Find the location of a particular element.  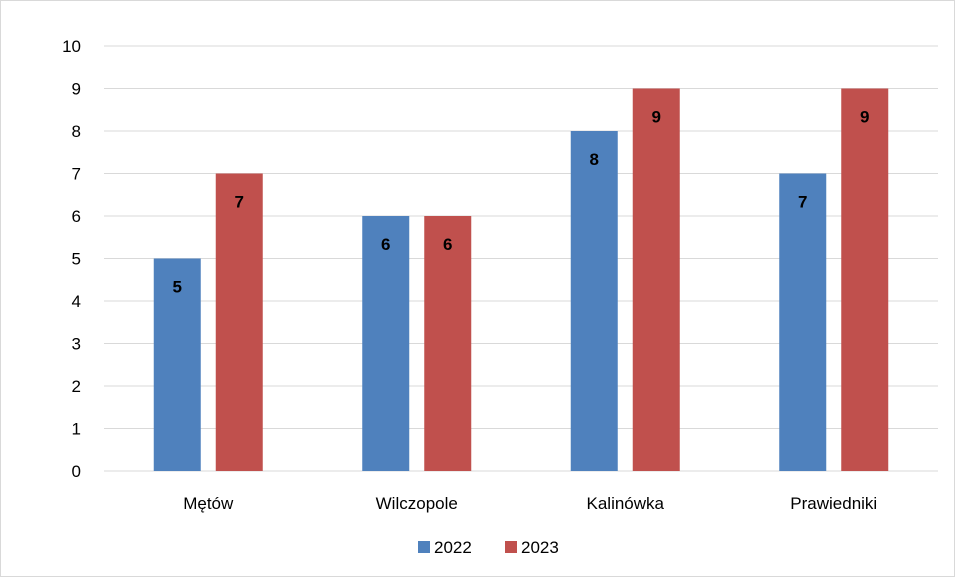

y-tick-label: 8 is located at coordinates (76, 131).